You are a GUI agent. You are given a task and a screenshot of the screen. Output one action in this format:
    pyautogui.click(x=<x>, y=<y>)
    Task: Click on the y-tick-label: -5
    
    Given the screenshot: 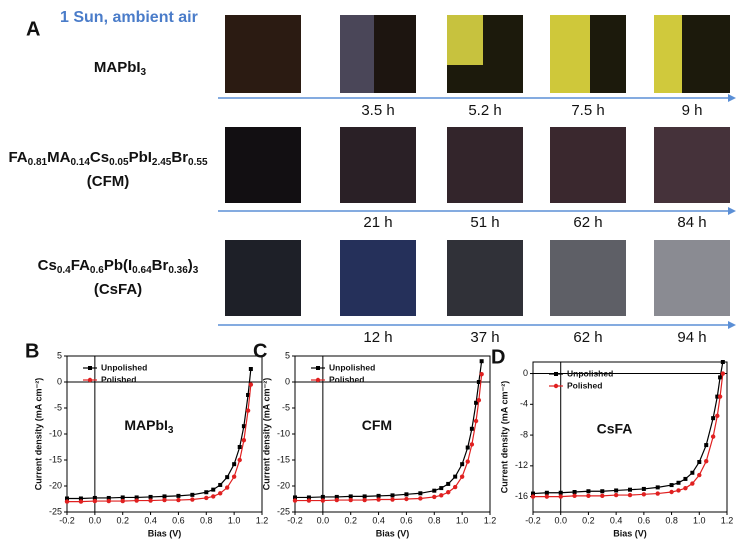 What is the action you would take?
    pyautogui.click(x=58, y=407)
    